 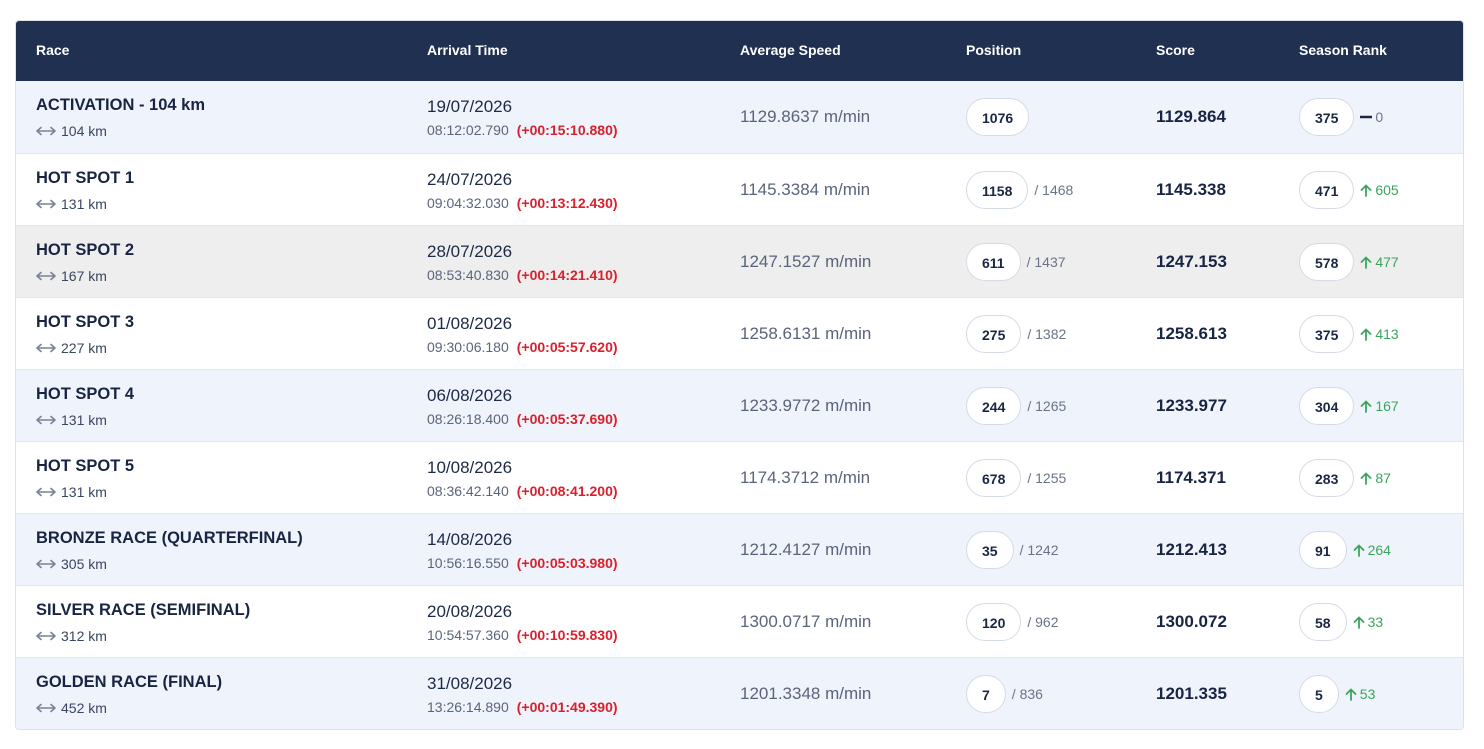 What do you see at coordinates (1327, 478) in the screenshot?
I see `season-rank-badge: 283` at bounding box center [1327, 478].